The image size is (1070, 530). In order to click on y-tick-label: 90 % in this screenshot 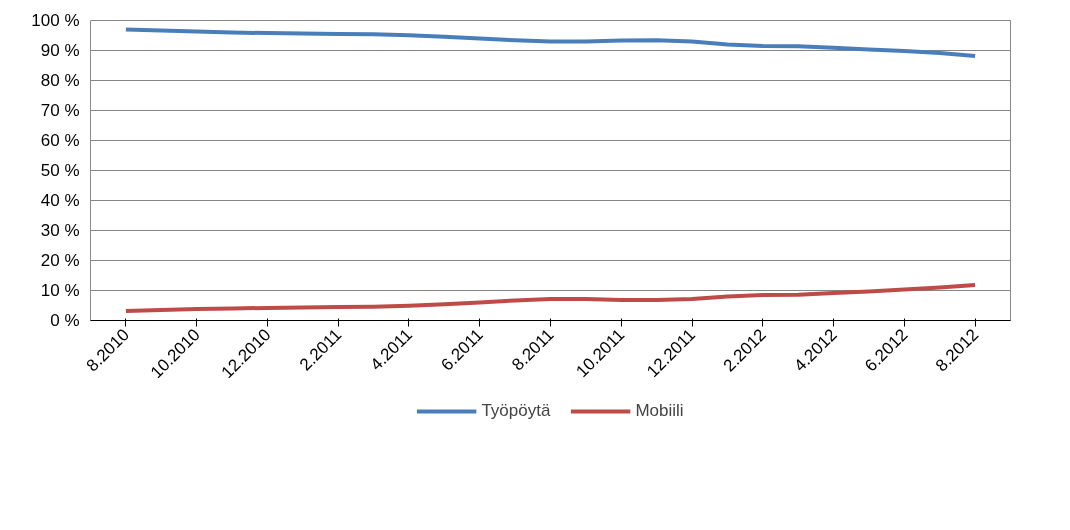, I will do `click(60, 50)`.